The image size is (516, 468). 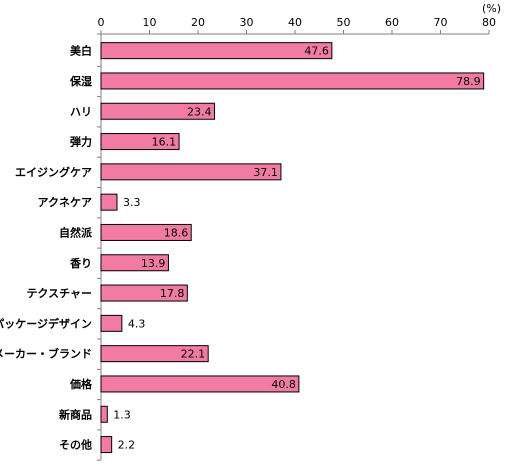 What do you see at coordinates (198, 22) in the screenshot?
I see `x-tick-label: 20` at bounding box center [198, 22].